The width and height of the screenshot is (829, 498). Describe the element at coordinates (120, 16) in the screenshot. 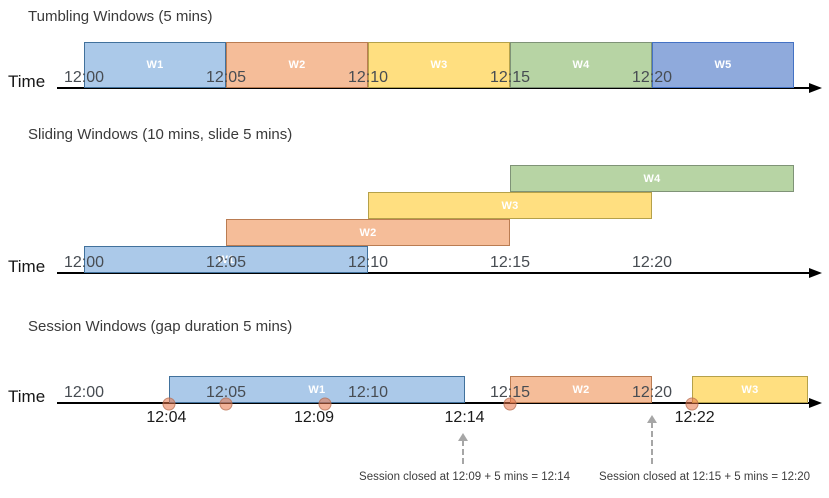

I see `section-title-tumbling: Tumbling Windows (5 mins)` at that location.